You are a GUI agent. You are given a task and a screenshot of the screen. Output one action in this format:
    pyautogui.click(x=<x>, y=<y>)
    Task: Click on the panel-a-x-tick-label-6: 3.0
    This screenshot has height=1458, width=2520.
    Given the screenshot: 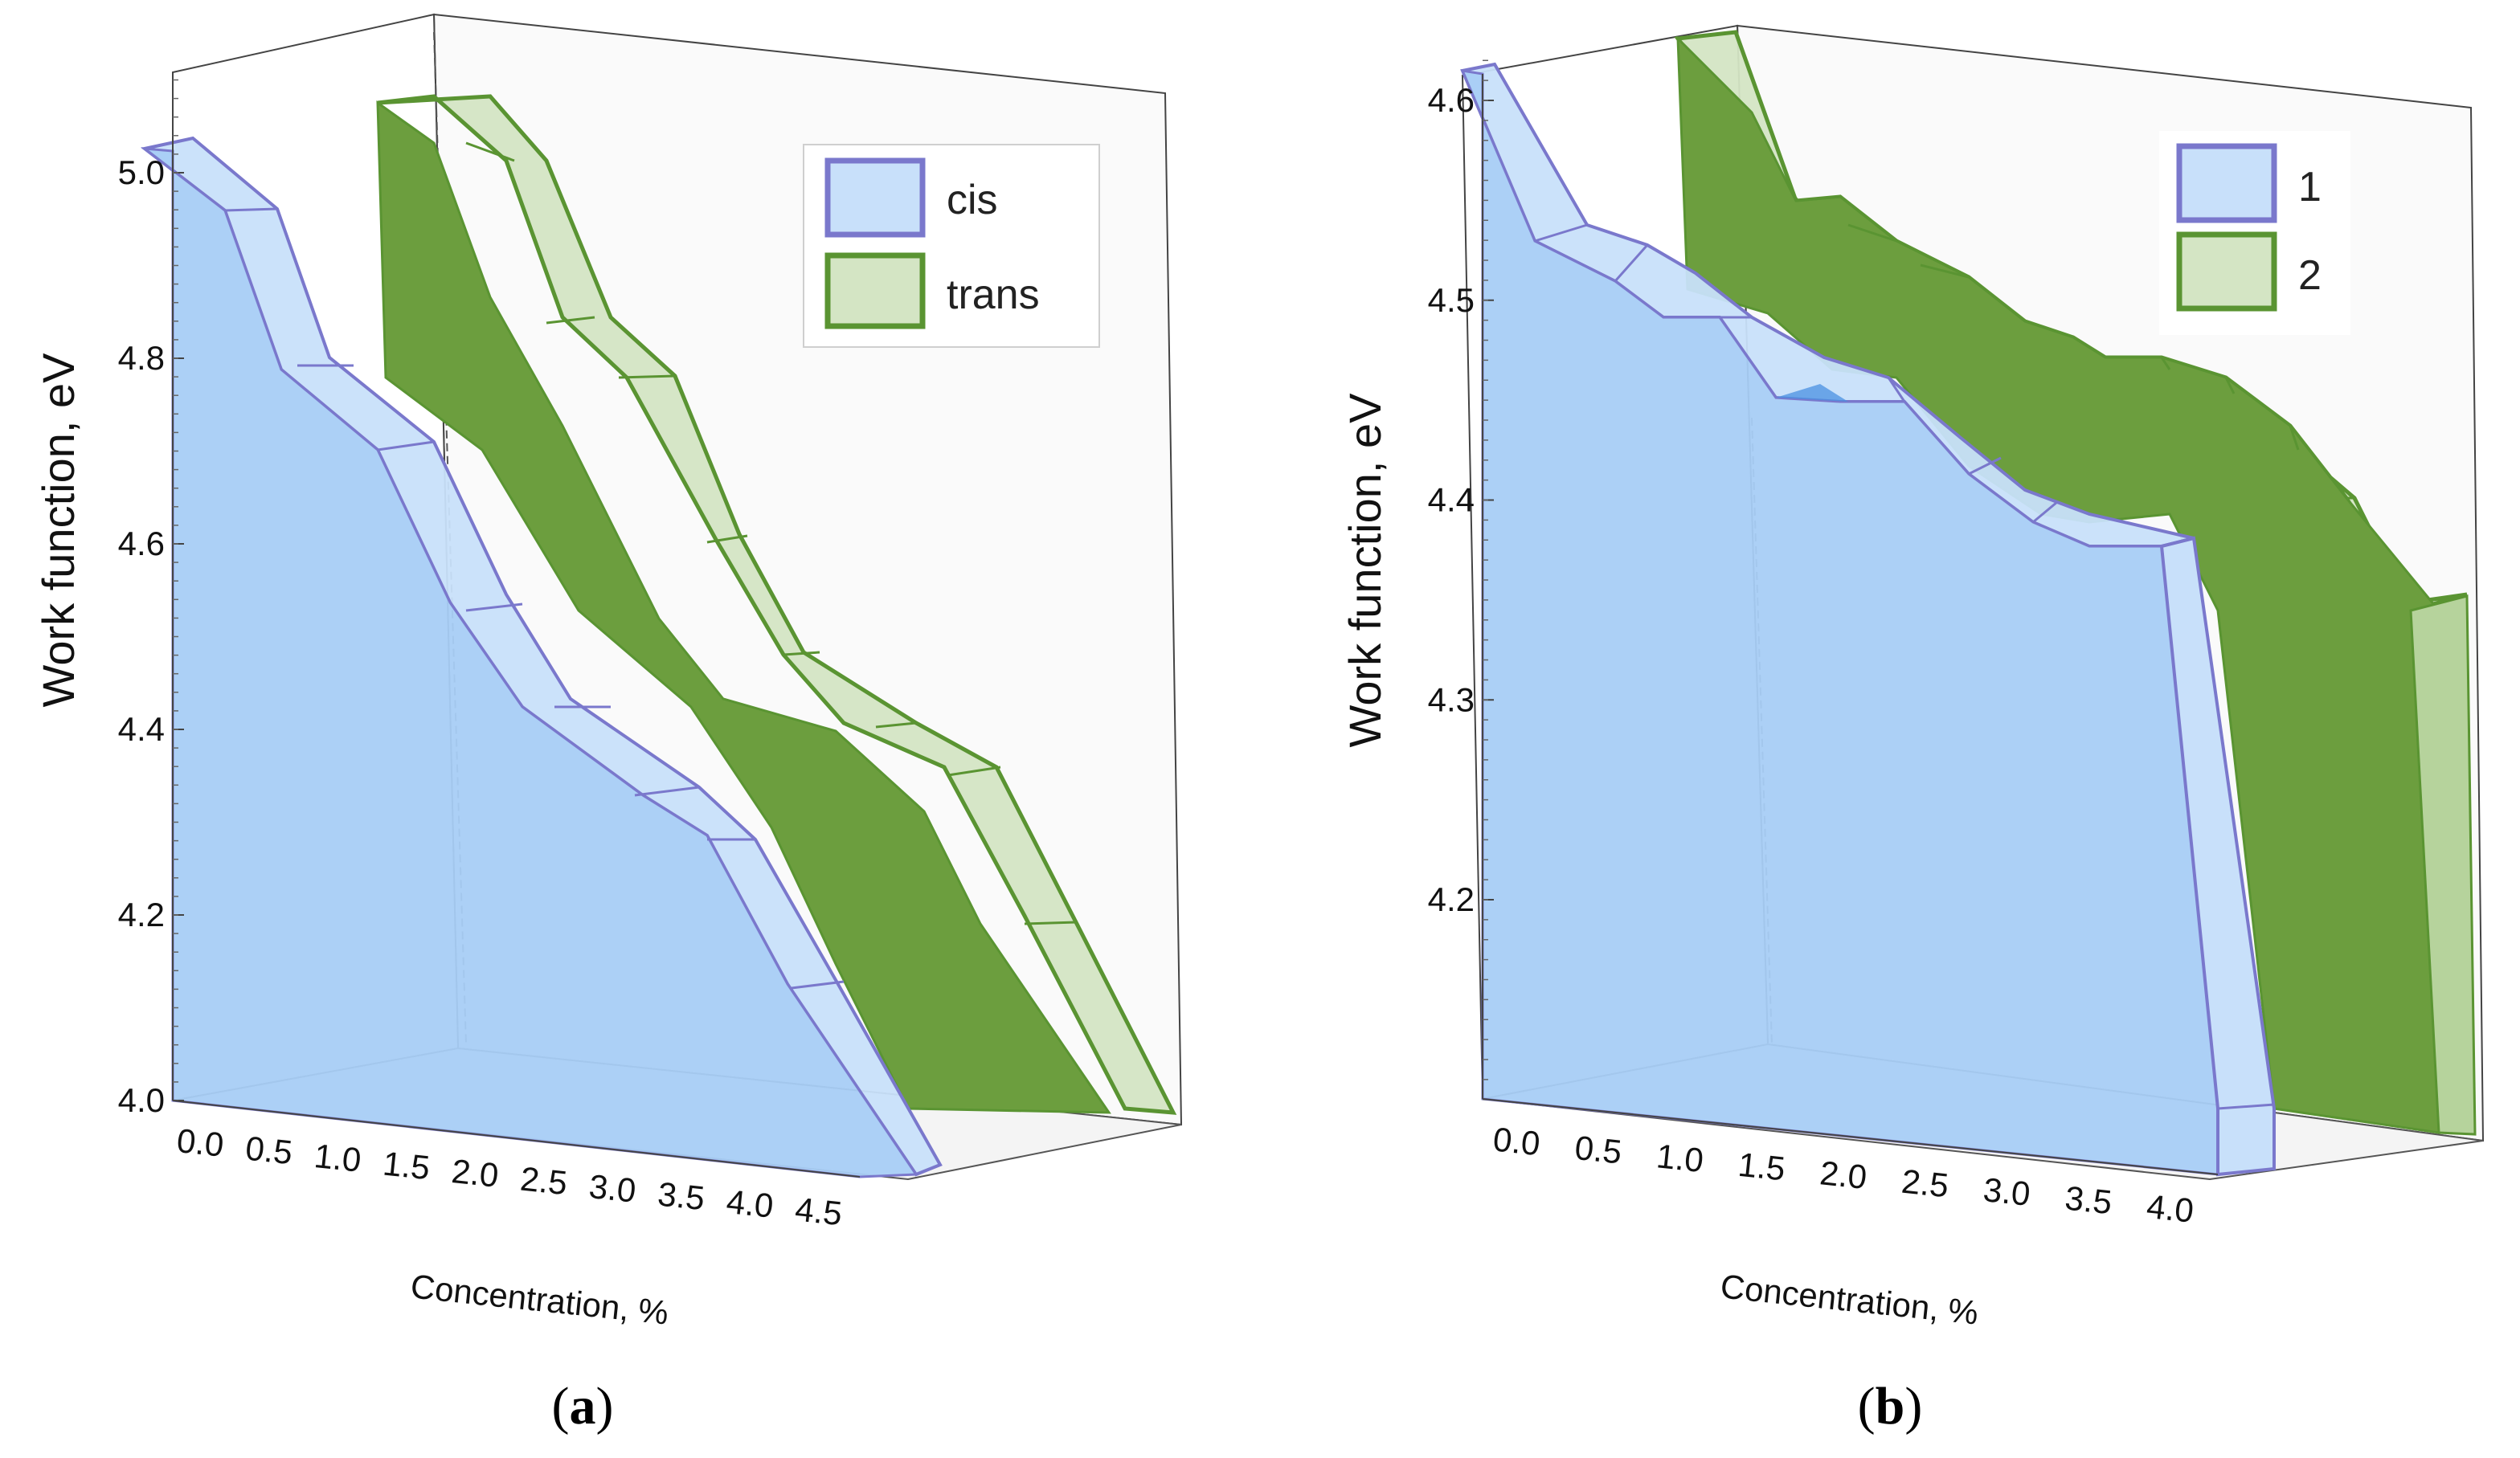 What is the action you would take?
    pyautogui.click(x=613, y=1188)
    